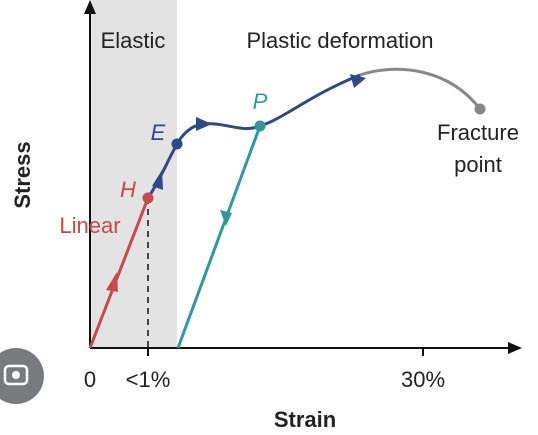 The image size is (538, 435). What do you see at coordinates (22, 174) in the screenshot?
I see `y-axis-label: Stress` at bounding box center [22, 174].